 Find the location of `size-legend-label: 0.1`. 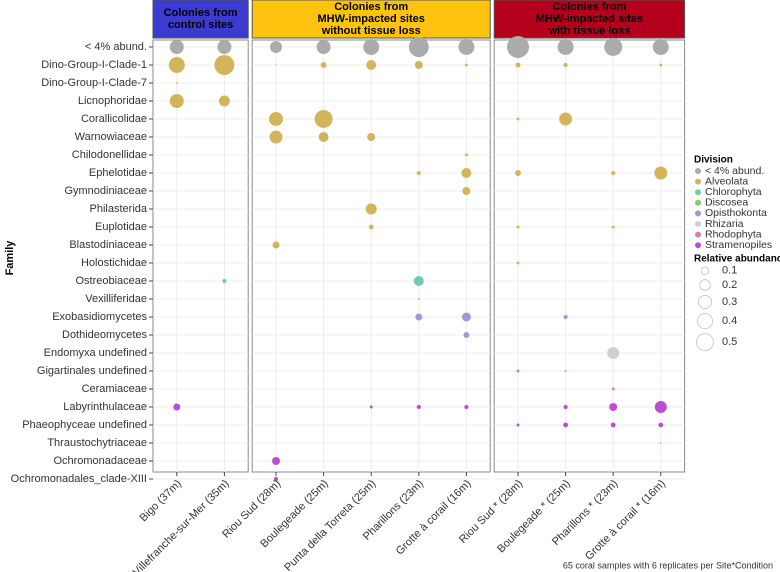

size-legend-label: 0.1 is located at coordinates (729, 271).